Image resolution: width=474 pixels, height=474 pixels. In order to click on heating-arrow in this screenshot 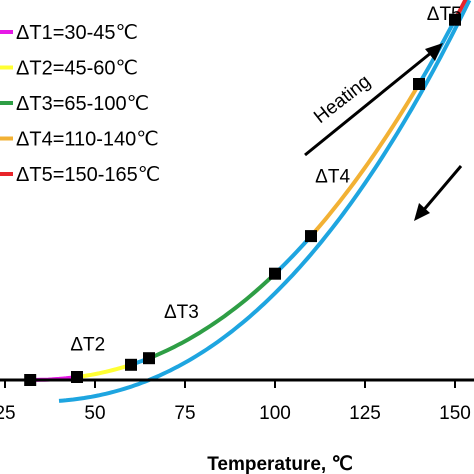, I will do `click(368, 103)`.